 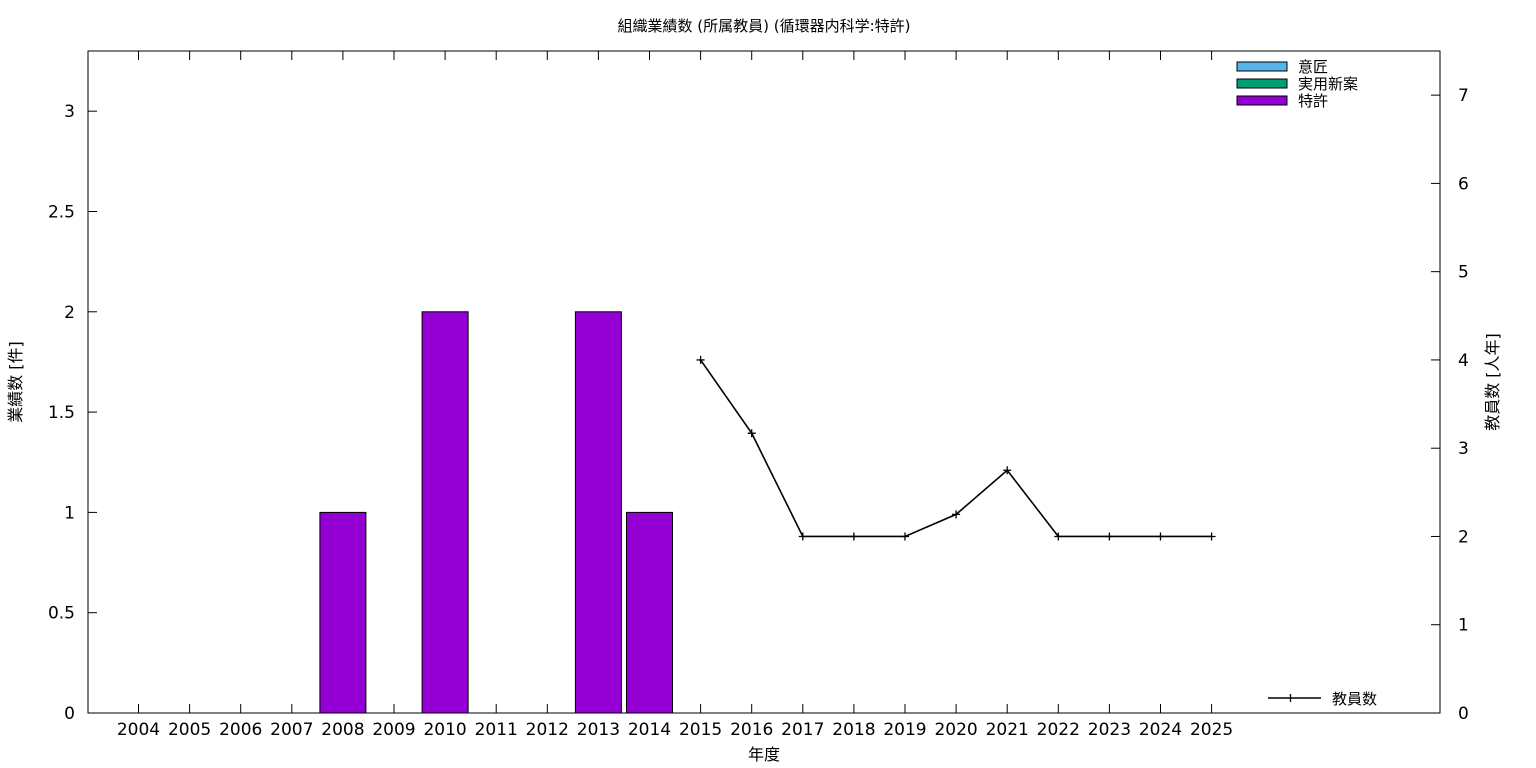 What do you see at coordinates (764, 754) in the screenshot?
I see `x-axis-title: 年度` at bounding box center [764, 754].